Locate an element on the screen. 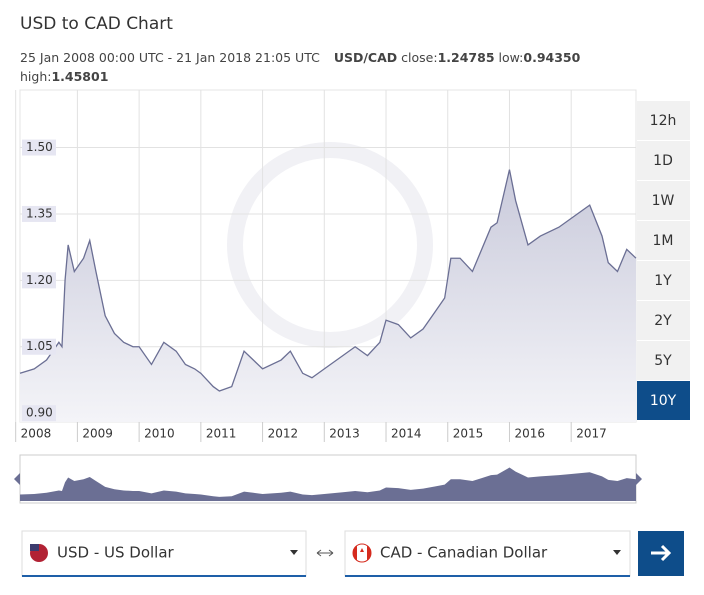 The height and width of the screenshot is (595, 704). us-flag-canton is located at coordinates (34, 547).